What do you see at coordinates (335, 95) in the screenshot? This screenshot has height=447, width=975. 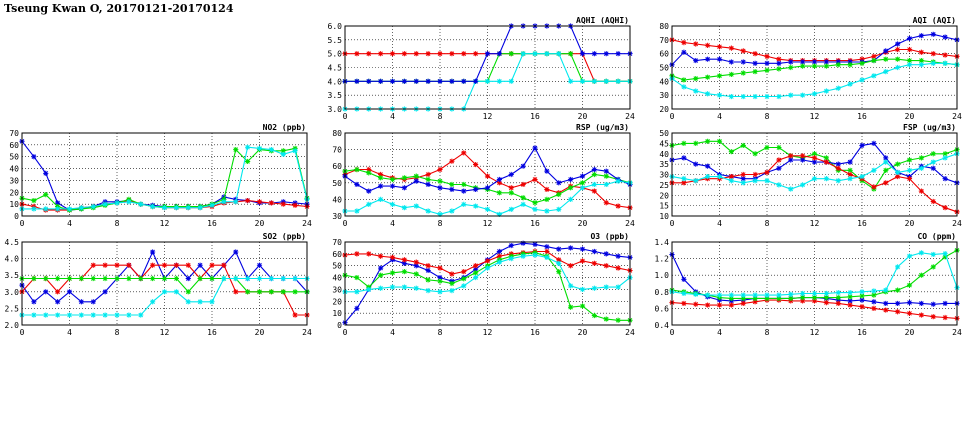 I see `y-tick-label: 3.5` at bounding box center [335, 95].